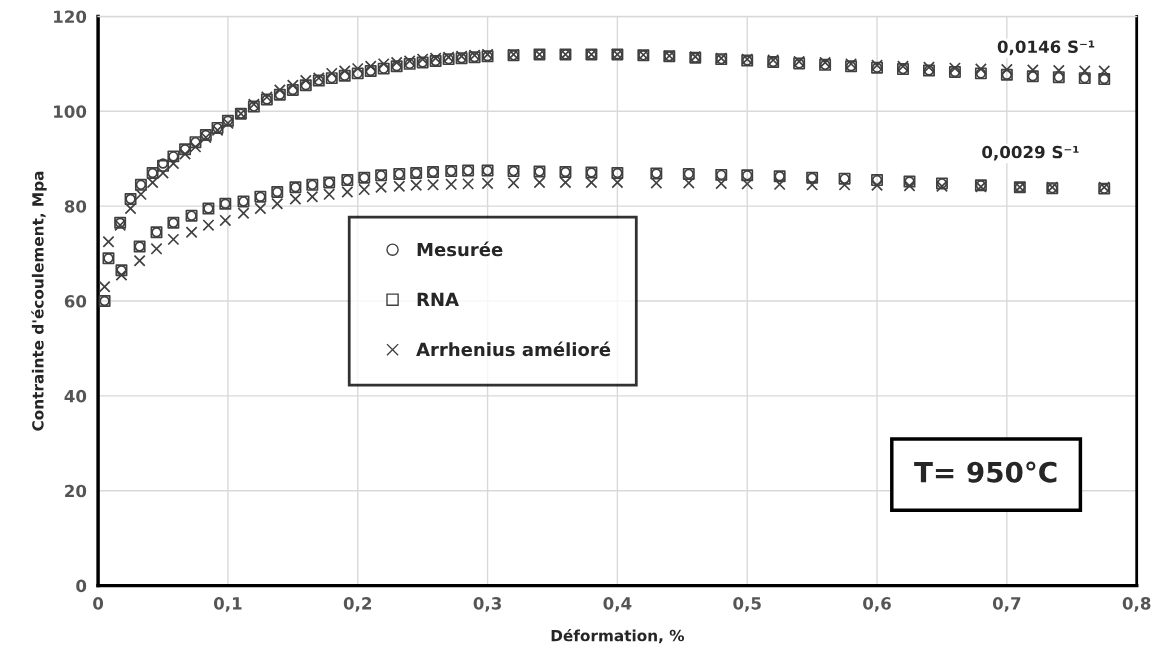  I want to click on x-tick-label: 0,5, so click(747, 604).